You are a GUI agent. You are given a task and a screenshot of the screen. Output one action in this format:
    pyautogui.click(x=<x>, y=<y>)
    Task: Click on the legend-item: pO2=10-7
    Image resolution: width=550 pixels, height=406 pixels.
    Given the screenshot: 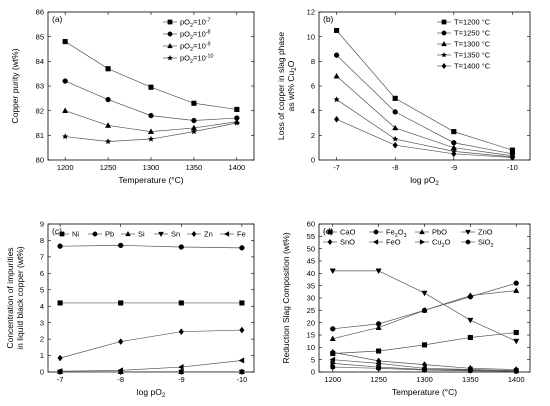 What is the action you would take?
    pyautogui.click(x=187, y=23)
    